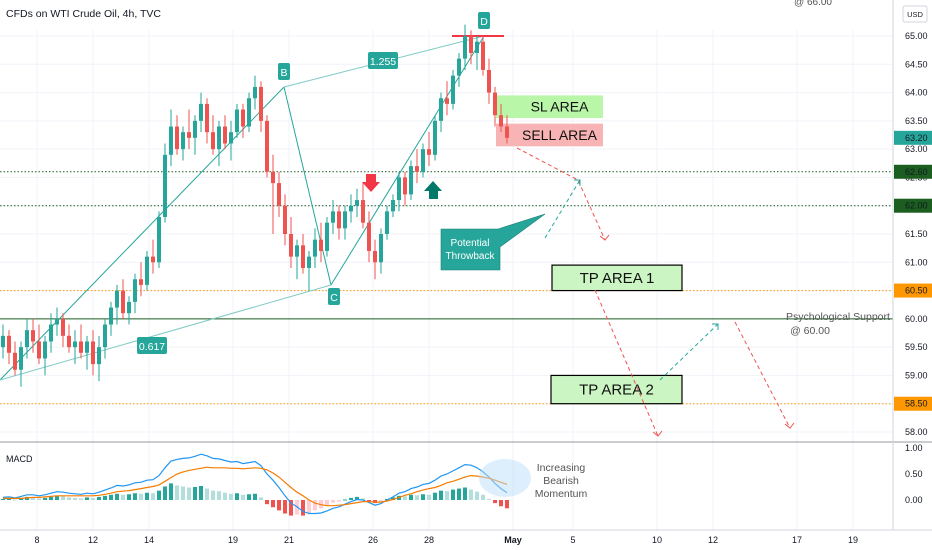 The height and width of the screenshot is (550, 932). Describe the element at coordinates (36, 540) in the screenshot. I see `x-tick-label: 8` at that location.